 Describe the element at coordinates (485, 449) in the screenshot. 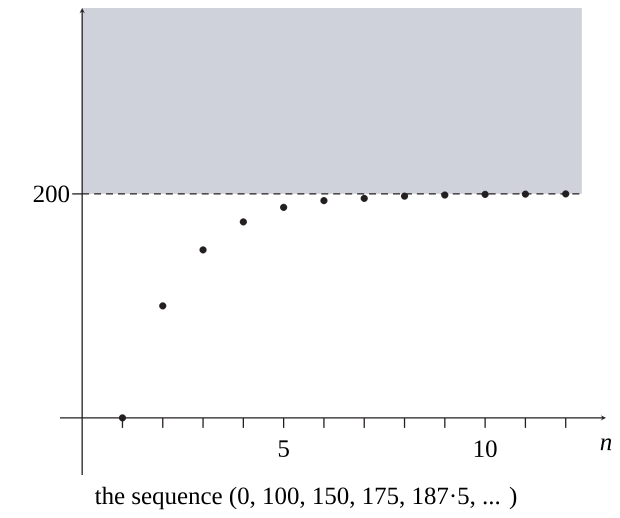

I see `x-tick-label: 10` at that location.